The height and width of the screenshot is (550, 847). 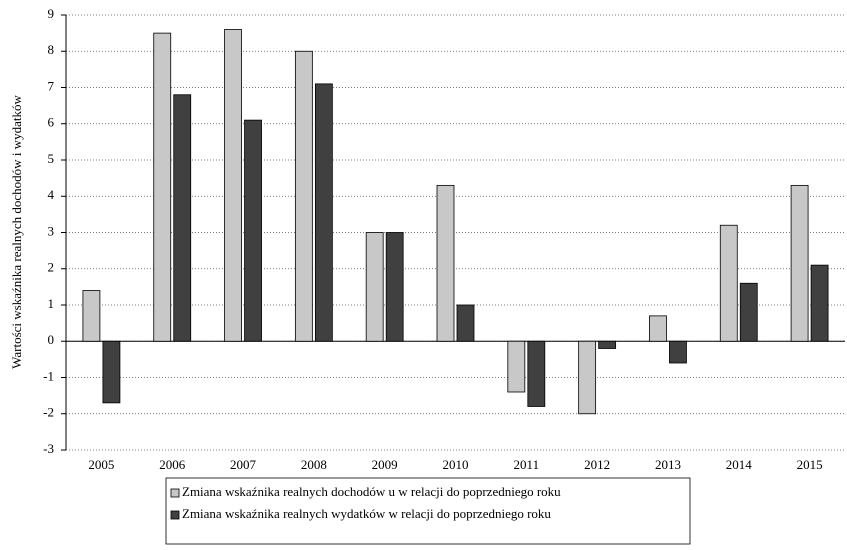 I want to click on y-tick-label: -1, so click(x=48, y=375).